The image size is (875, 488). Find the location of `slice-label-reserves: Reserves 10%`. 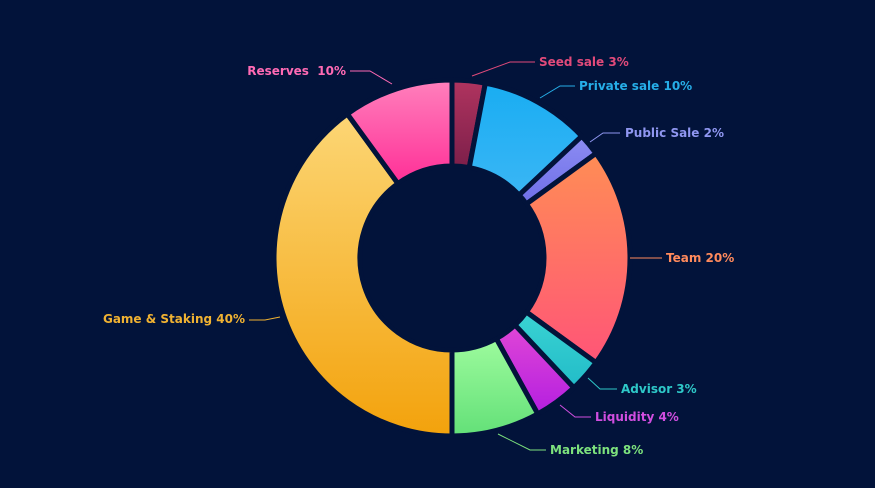

slice-label-reserves: Reserves 10% is located at coordinates (296, 71).